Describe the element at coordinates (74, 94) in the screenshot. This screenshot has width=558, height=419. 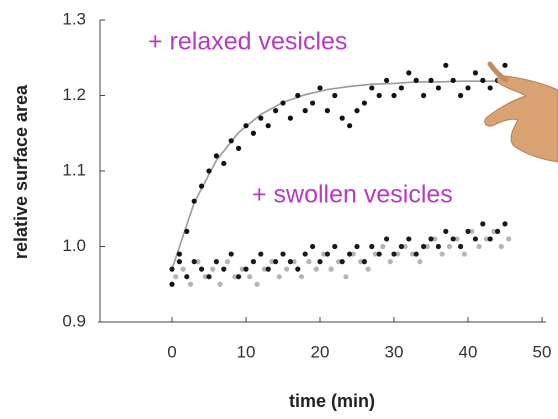
I see `y-tick-label: 1.2` at that location.